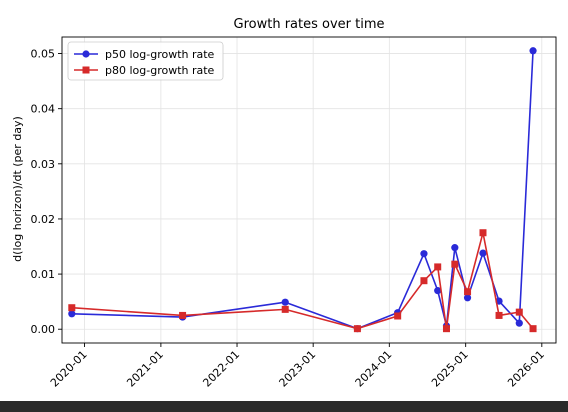 This screenshot has height=412, width=568. Describe the element at coordinates (43, 109) in the screenshot. I see `y-tick-label: 0.04` at that location.